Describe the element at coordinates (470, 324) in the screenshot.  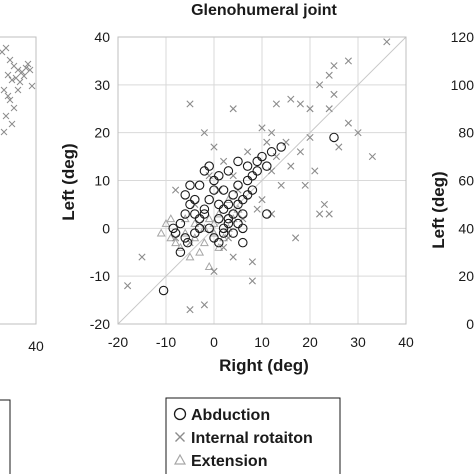
I see `right-y-tick-label: 0` at that location.